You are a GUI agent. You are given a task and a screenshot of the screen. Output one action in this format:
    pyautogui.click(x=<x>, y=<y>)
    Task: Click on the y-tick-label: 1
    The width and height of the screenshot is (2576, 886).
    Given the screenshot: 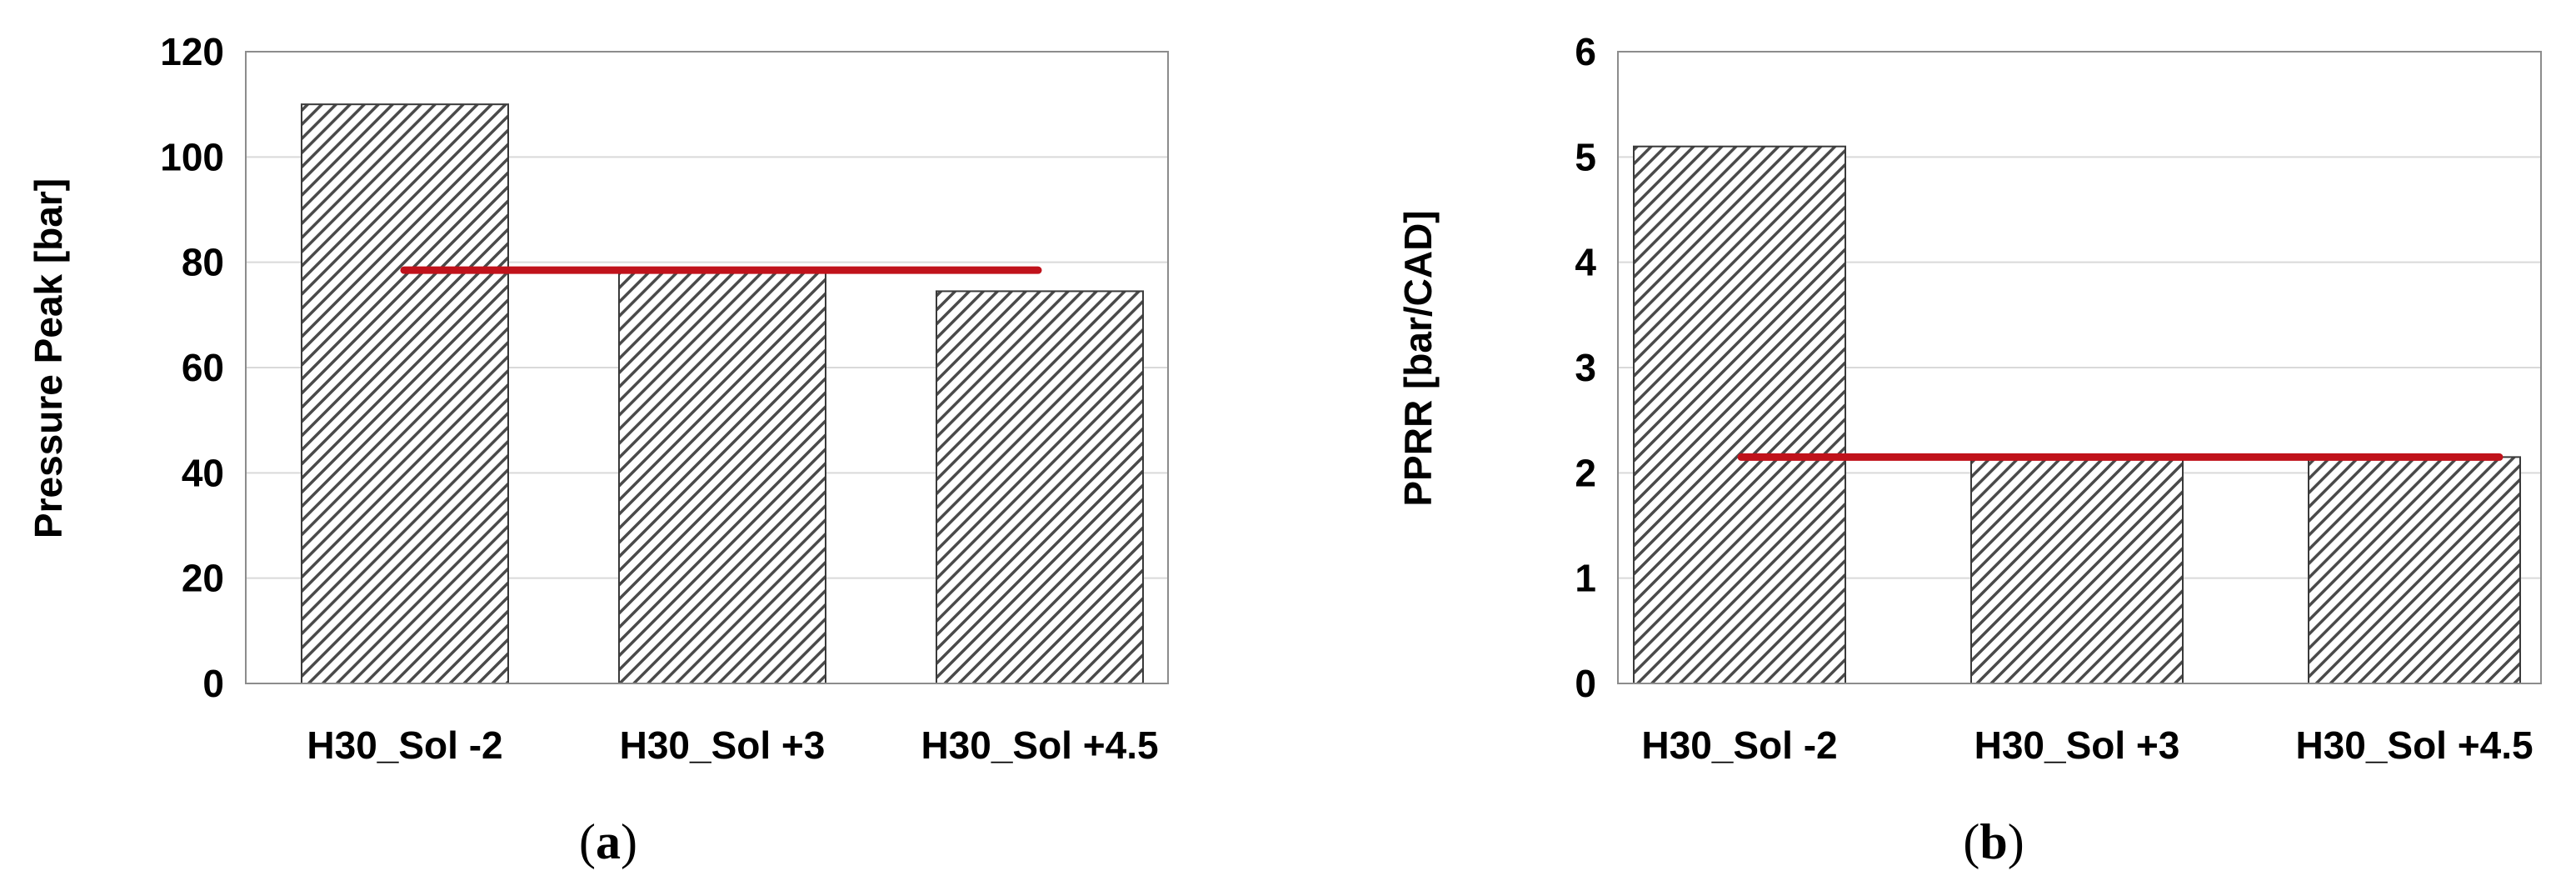 What is the action you would take?
    pyautogui.click(x=1585, y=578)
    